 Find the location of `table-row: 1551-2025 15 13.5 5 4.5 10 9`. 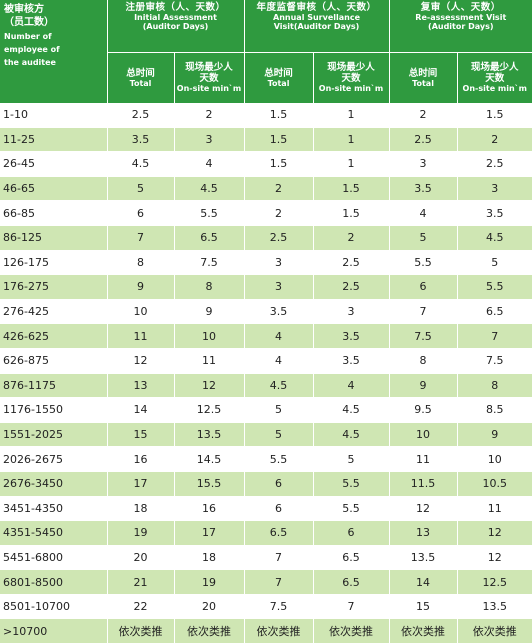

table-row: 1551-2025 15 13.5 5 4.5 10 9 is located at coordinates (266, 435).